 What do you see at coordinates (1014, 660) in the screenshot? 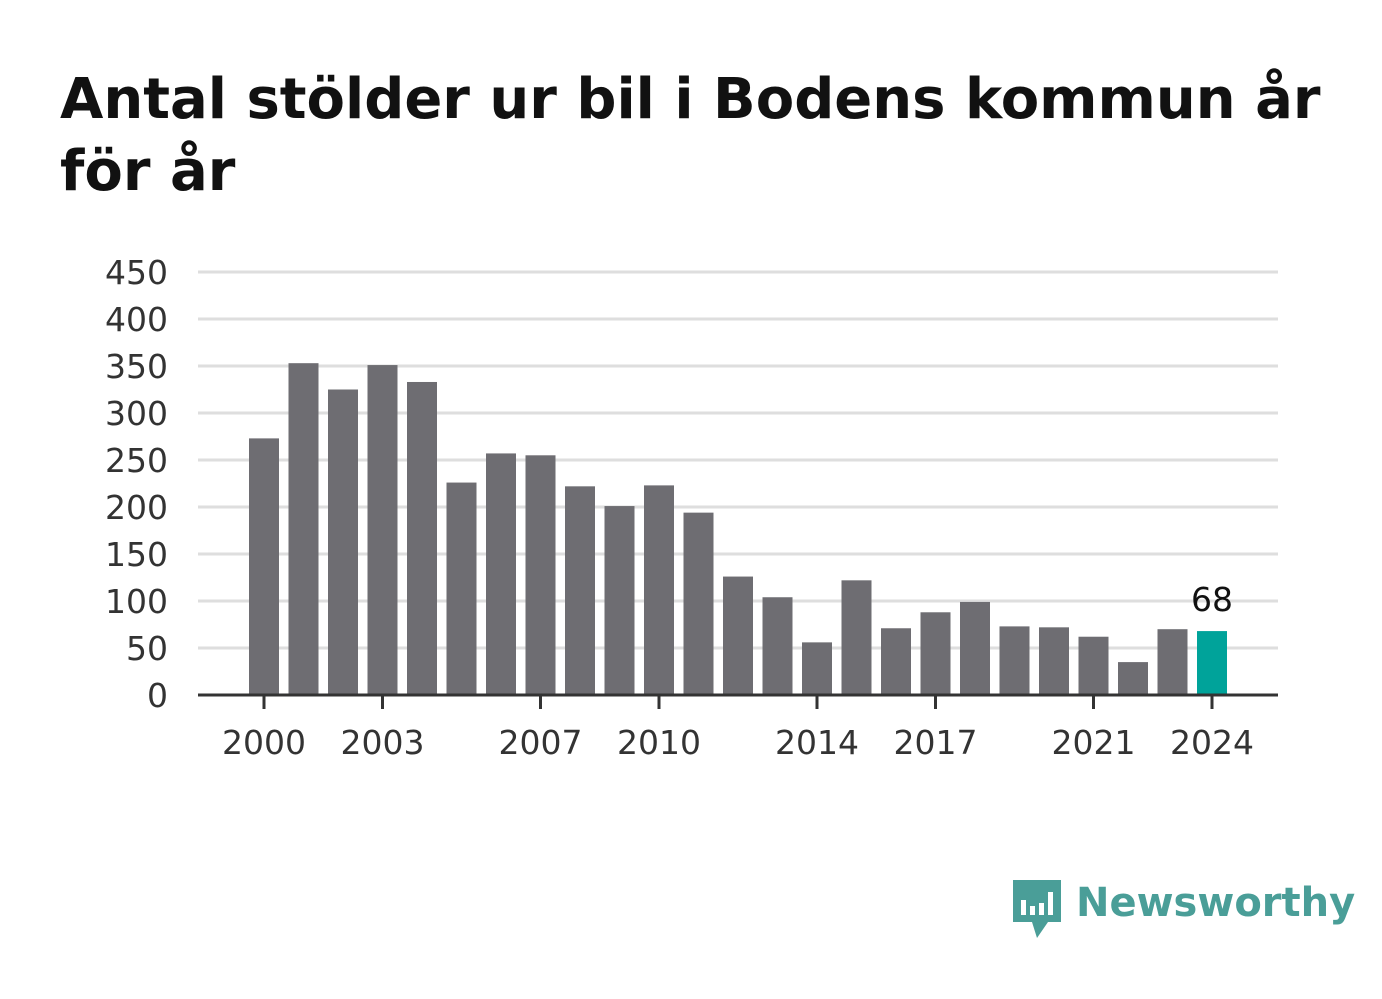
I see `bar-2019` at bounding box center [1014, 660].